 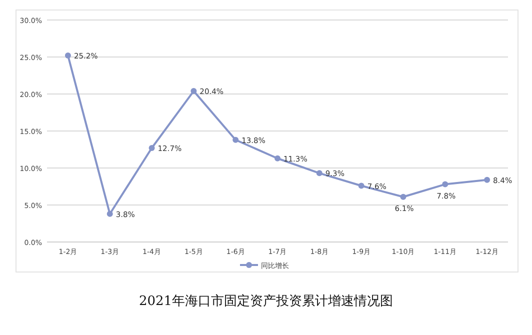 What do you see at coordinates (266, 301) in the screenshot?
I see `text: 2021年海口市固定资产投资累计增速情况图` at bounding box center [266, 301].